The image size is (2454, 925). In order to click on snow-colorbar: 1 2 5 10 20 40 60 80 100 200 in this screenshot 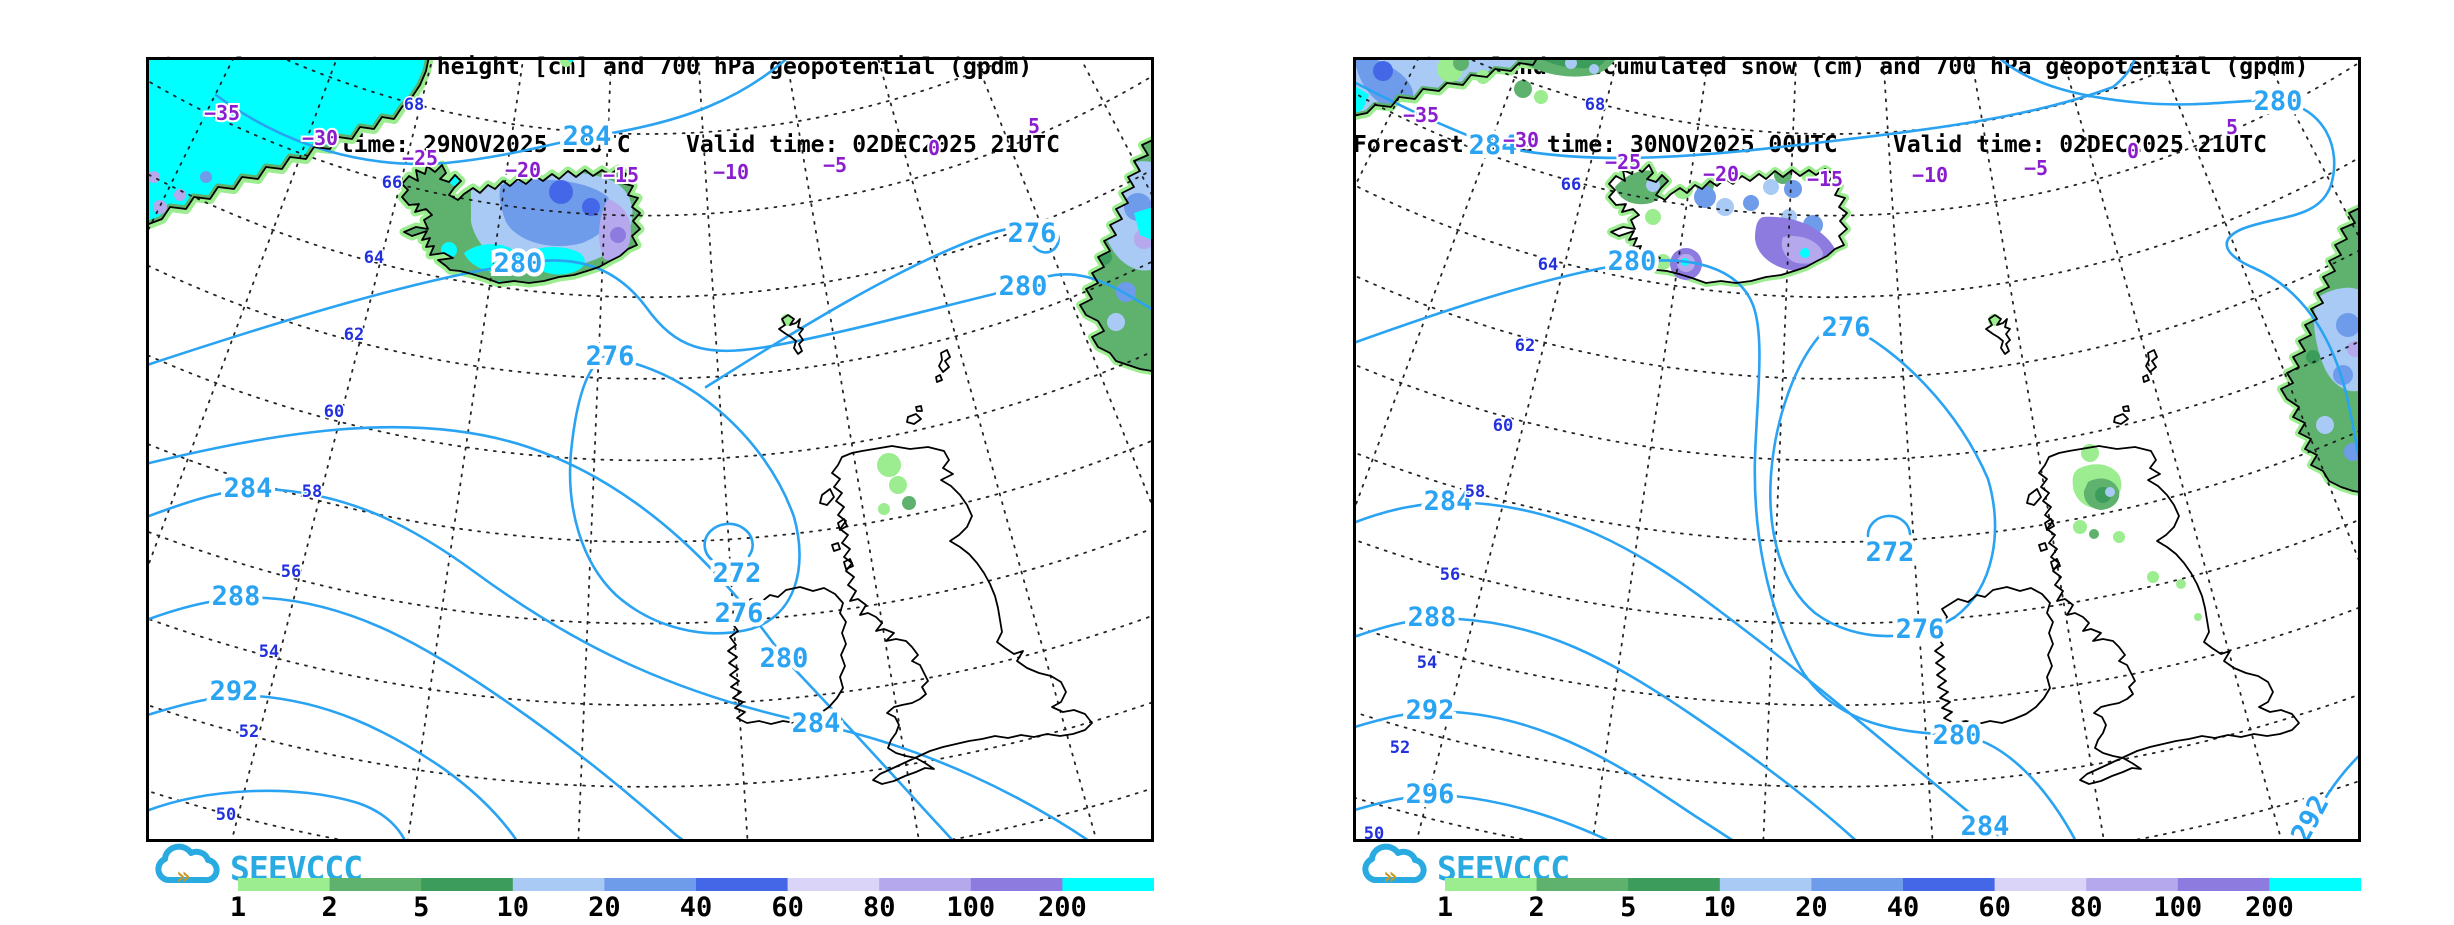, I will do `click(1899, 900)`.